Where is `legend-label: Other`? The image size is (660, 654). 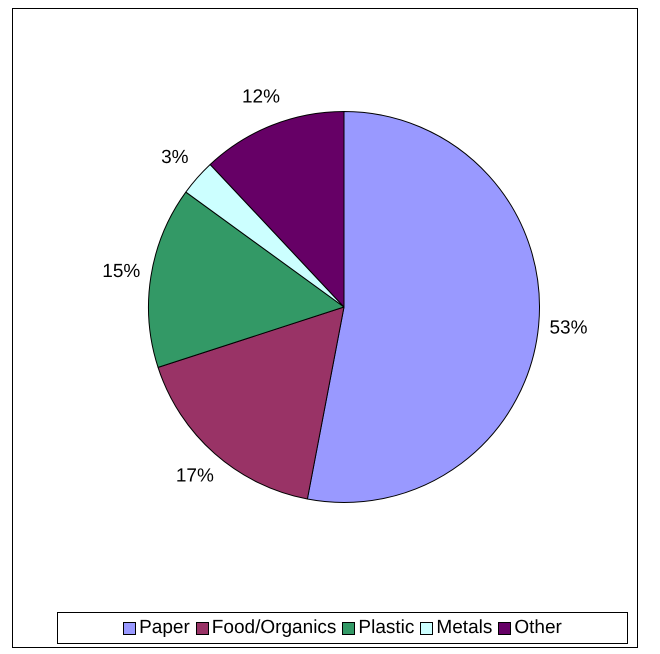
legend-label: Other is located at coordinates (538, 628).